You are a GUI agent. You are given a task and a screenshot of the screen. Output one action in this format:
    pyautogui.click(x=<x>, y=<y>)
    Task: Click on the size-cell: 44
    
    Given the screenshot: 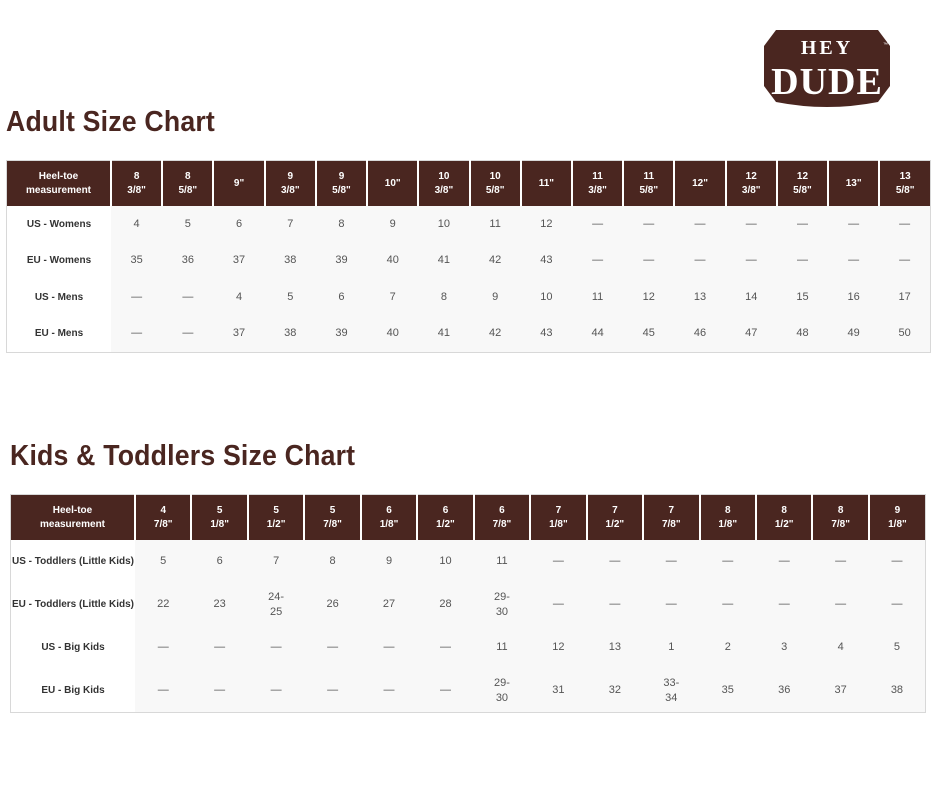 What is the action you would take?
    pyautogui.click(x=597, y=334)
    